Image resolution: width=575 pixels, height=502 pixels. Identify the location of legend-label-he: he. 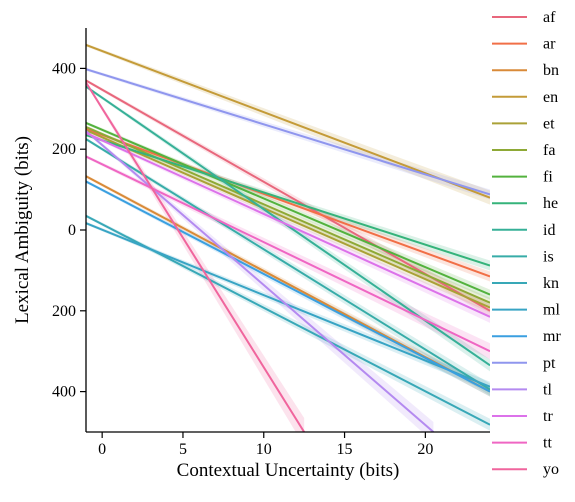
(550, 203).